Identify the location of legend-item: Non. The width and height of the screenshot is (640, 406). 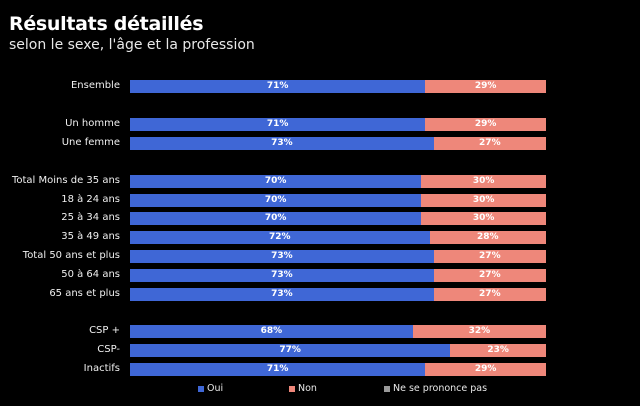
(303, 388).